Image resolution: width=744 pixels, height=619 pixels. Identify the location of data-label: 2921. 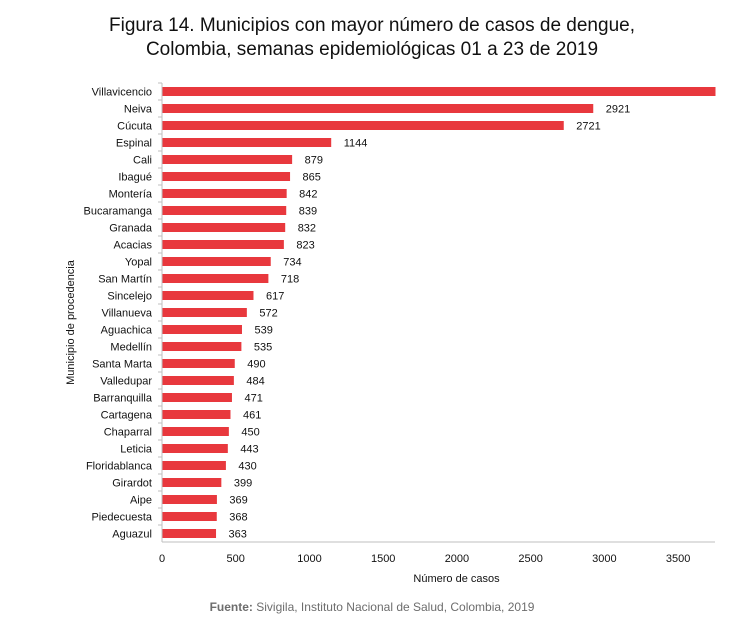
(618, 110).